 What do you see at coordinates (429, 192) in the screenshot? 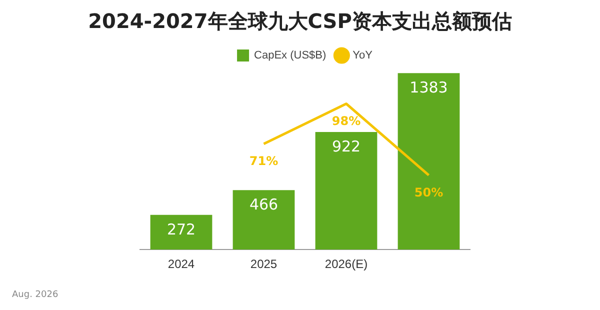
I see `data-label: 50%` at bounding box center [429, 192].